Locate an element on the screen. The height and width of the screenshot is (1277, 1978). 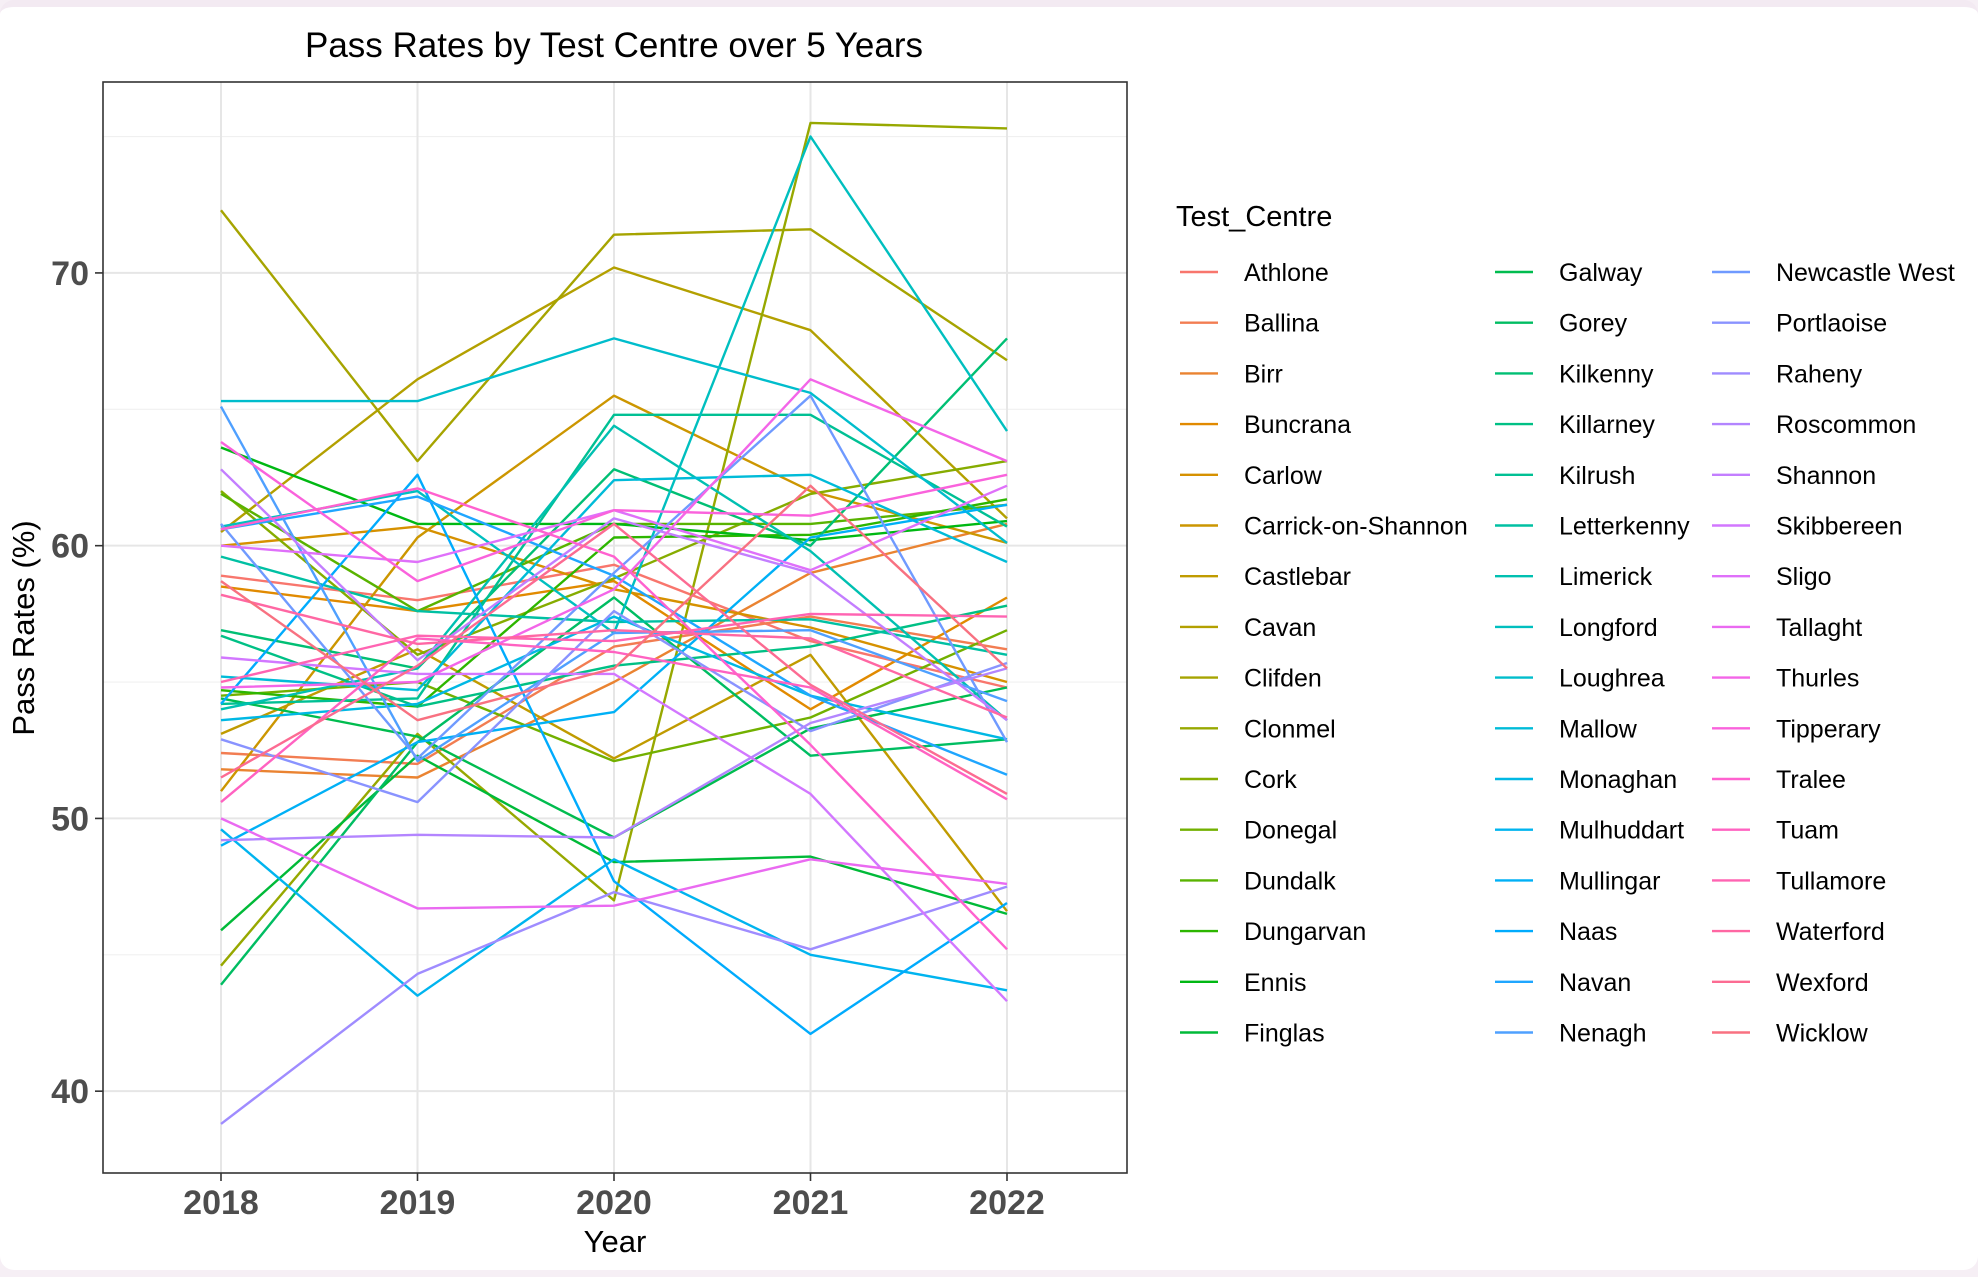
legend-label: Limerick is located at coordinates (1606, 577).